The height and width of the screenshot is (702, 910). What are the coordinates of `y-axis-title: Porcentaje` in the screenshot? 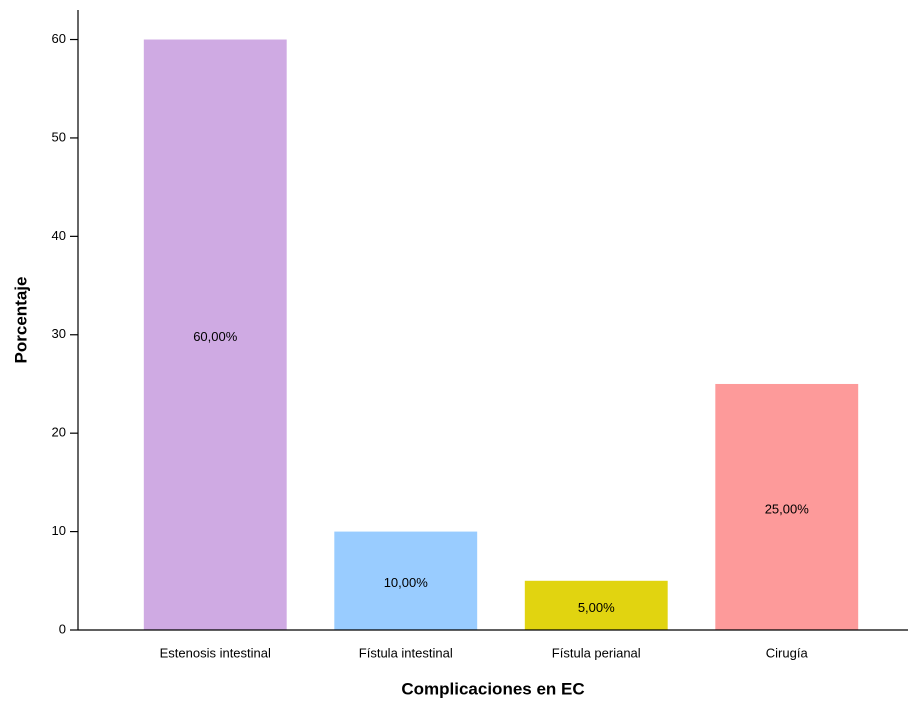 It's located at (20, 320).